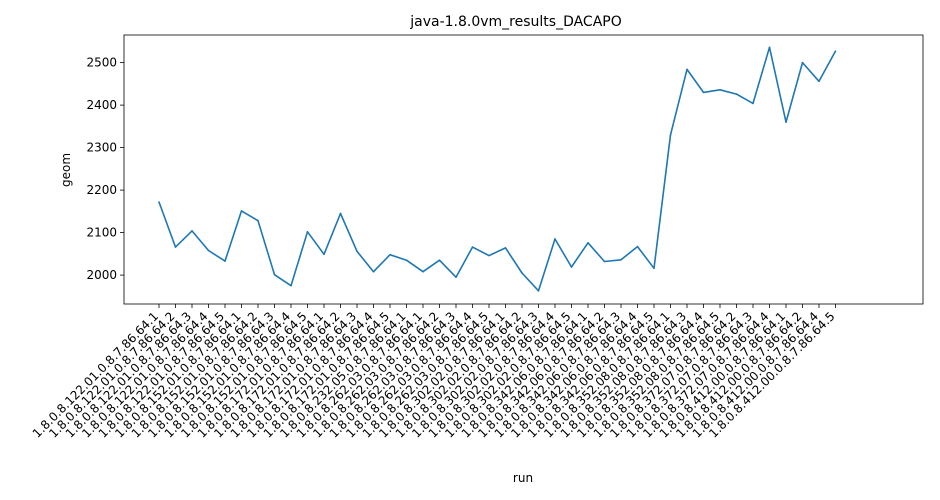 This screenshot has width=940, height=500. I want to click on chart-title: java-1.8.0vm_results_DACAPO, so click(515, 22).